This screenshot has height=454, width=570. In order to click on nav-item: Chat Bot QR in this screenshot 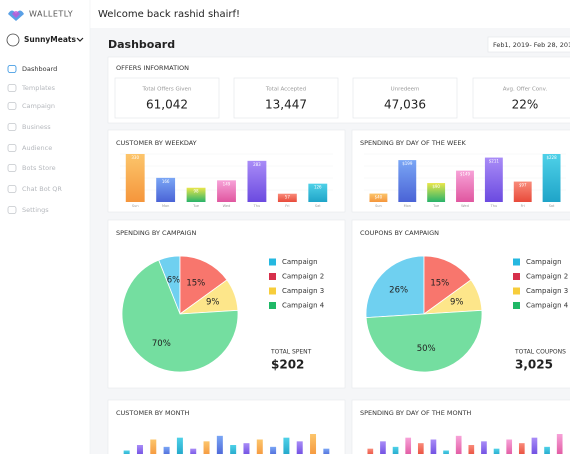, I will do `click(42, 189)`.